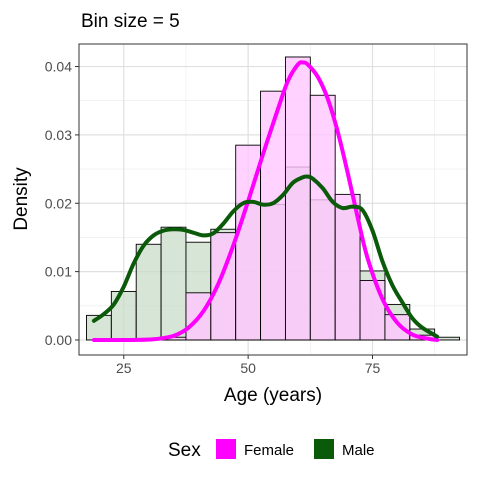 This screenshot has width=480, height=480. What do you see at coordinates (58, 67) in the screenshot?
I see `y-tick-label: 0.04` at bounding box center [58, 67].